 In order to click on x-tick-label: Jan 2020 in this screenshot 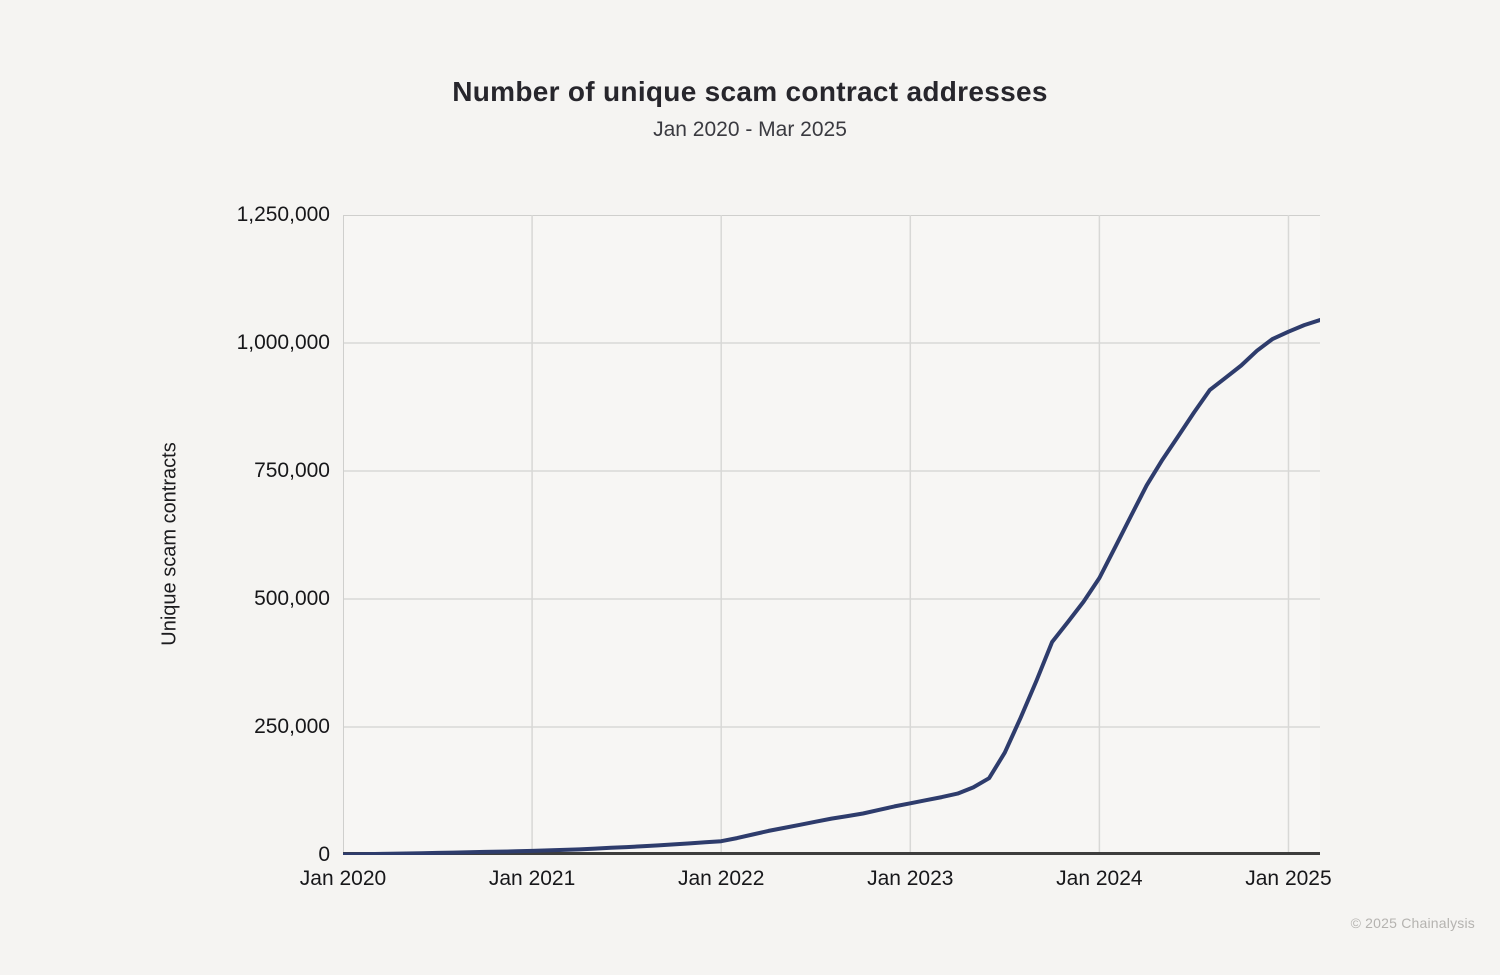, I will do `click(343, 878)`.